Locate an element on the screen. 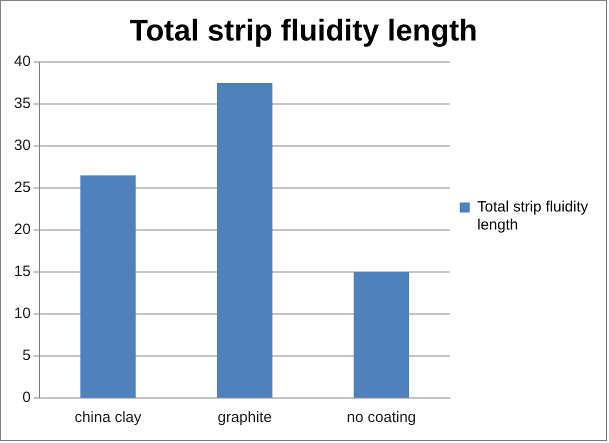  y-tick-label: 20 is located at coordinates (22, 229).